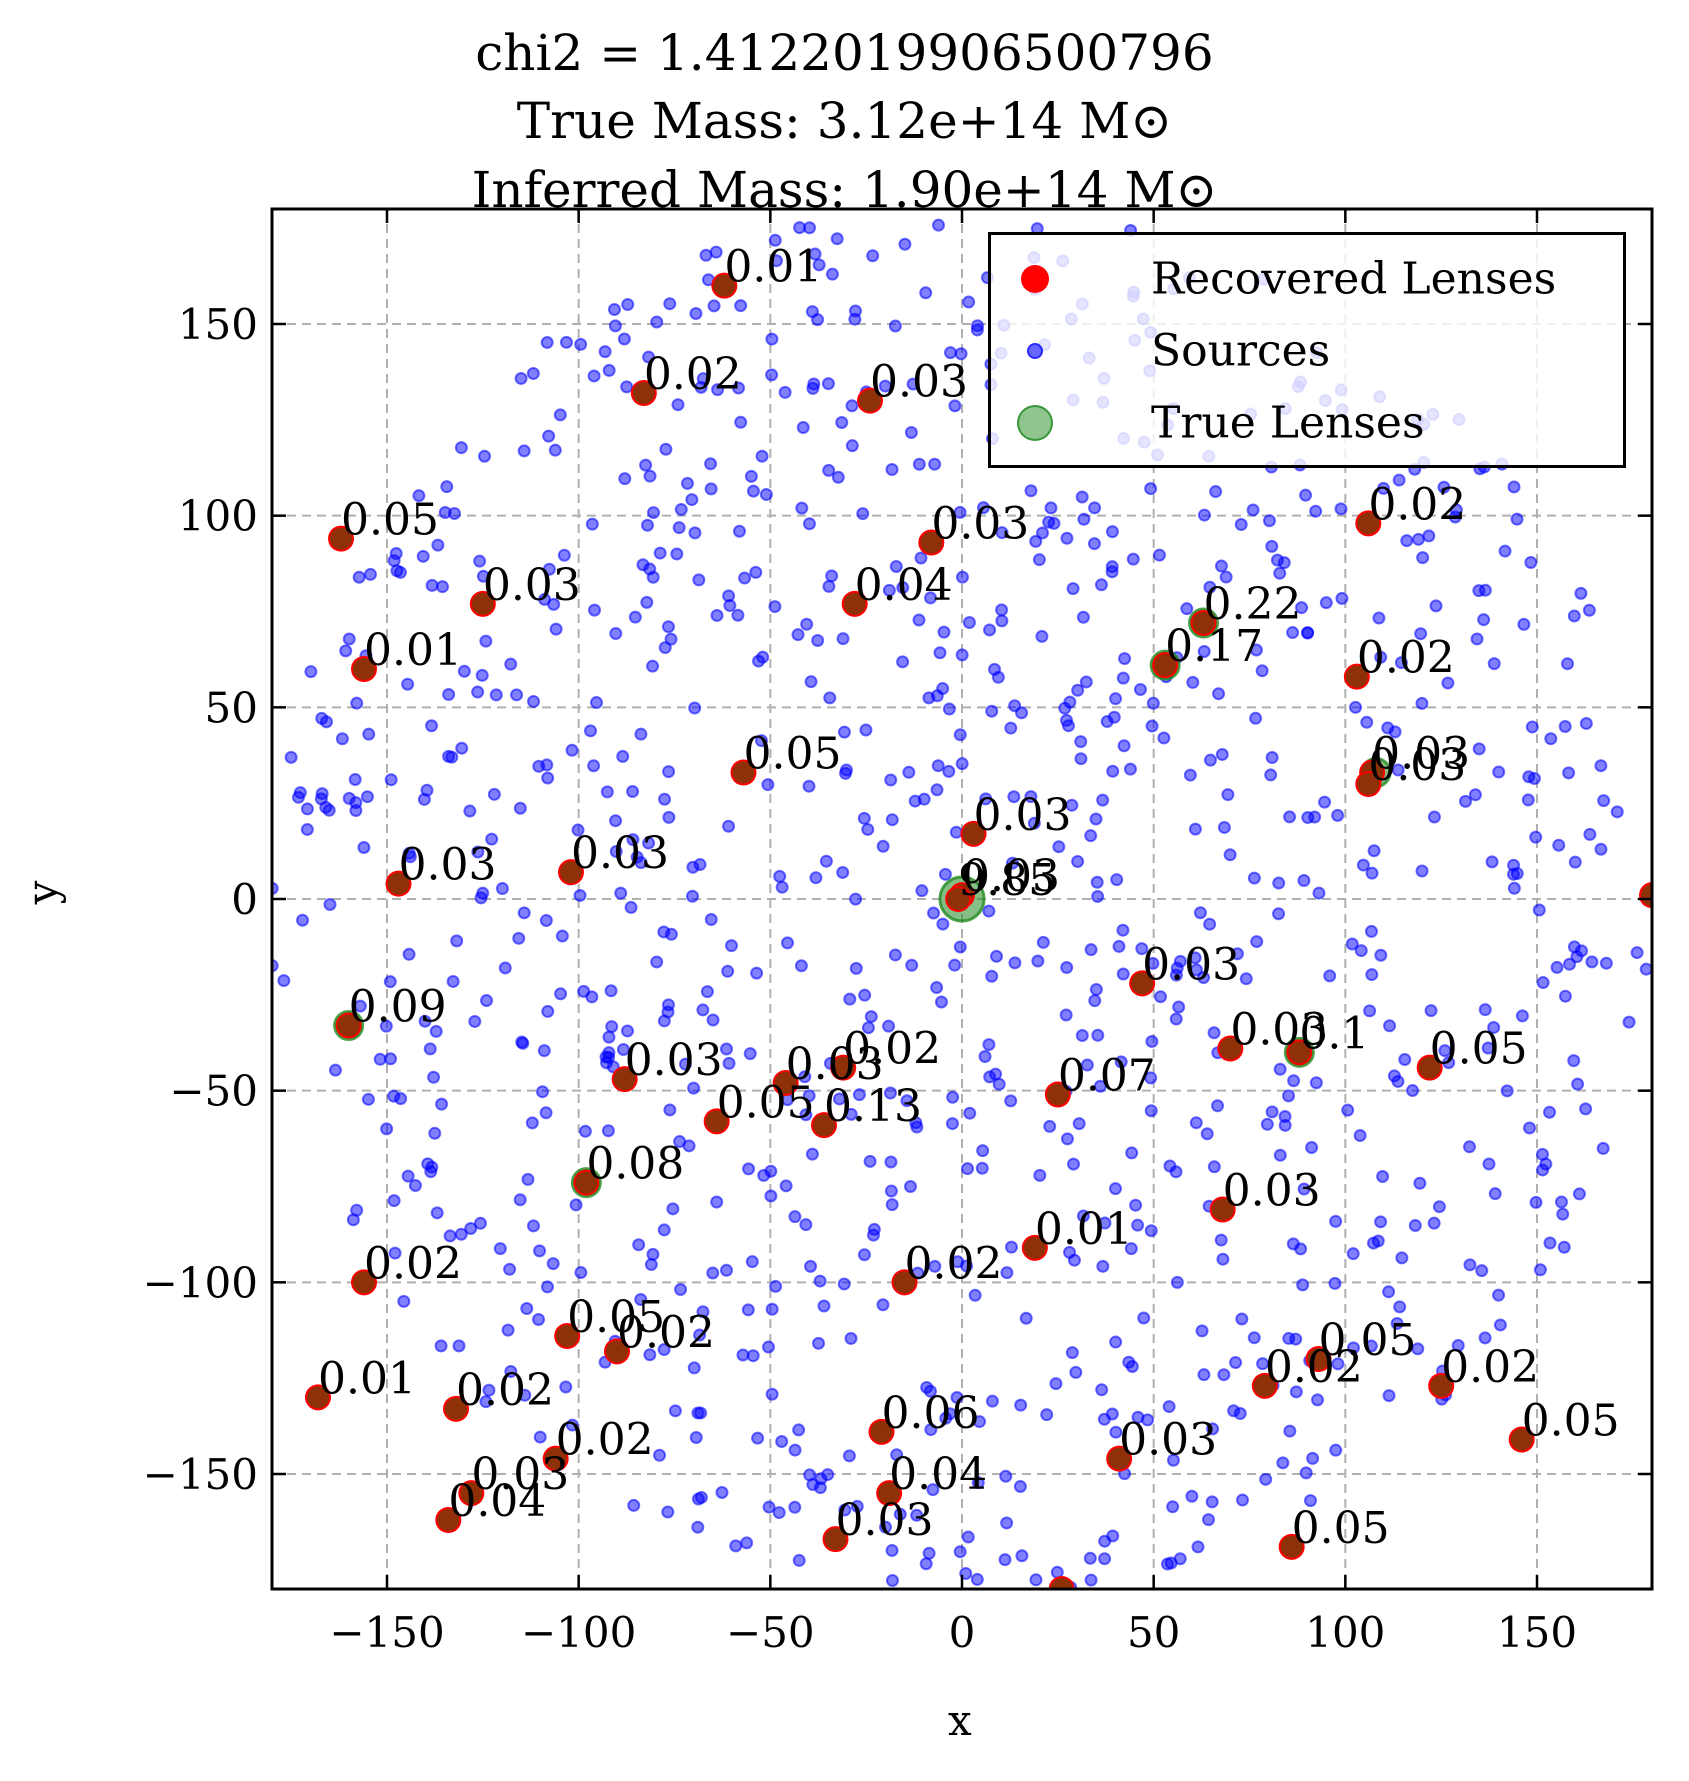 The height and width of the screenshot is (1781, 1689). I want to click on x-tick-label: −150, so click(386, 1632).